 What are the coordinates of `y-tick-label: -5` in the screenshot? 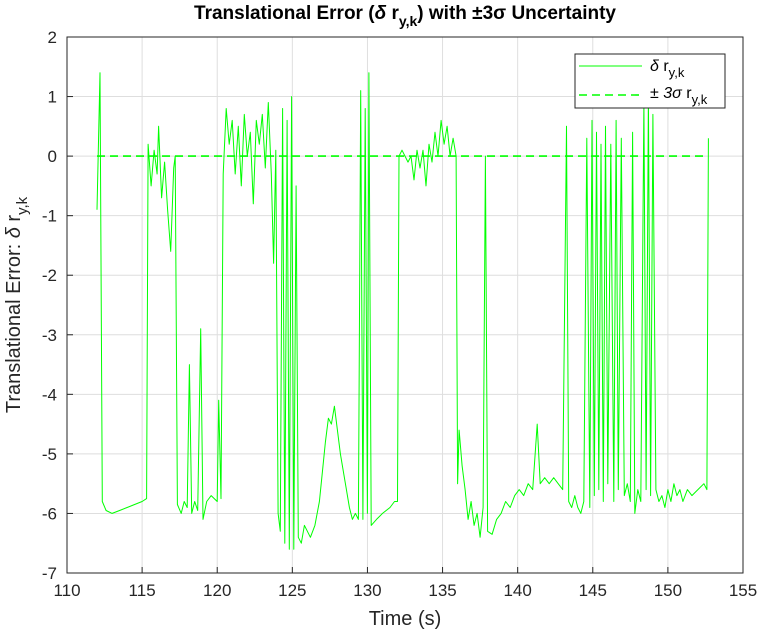 It's located at (49, 454).